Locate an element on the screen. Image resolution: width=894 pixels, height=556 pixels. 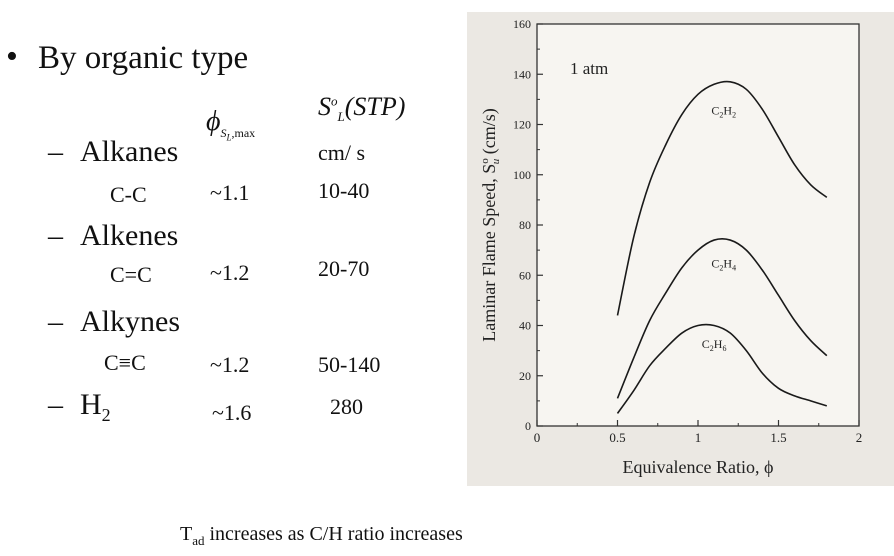
y-tick-label: 60 is located at coordinates (525, 275).